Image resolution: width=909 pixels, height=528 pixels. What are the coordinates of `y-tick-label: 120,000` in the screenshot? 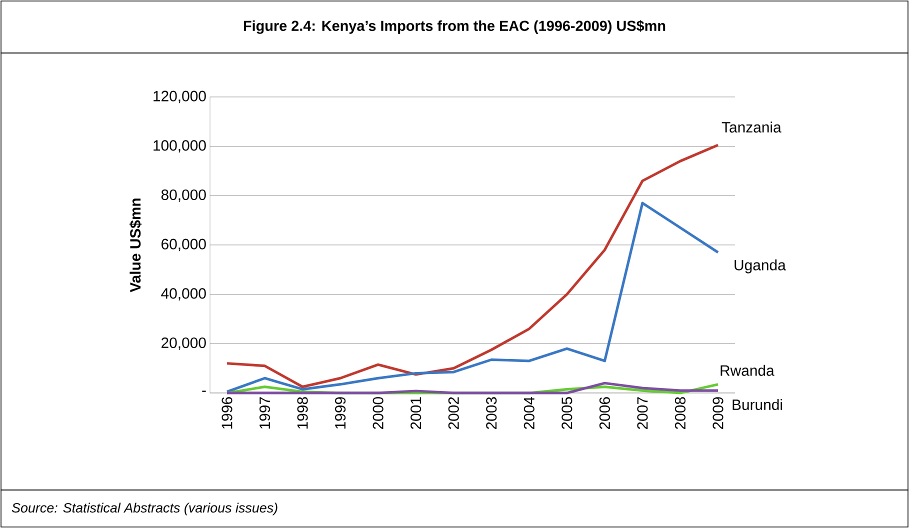 It's located at (180, 97).